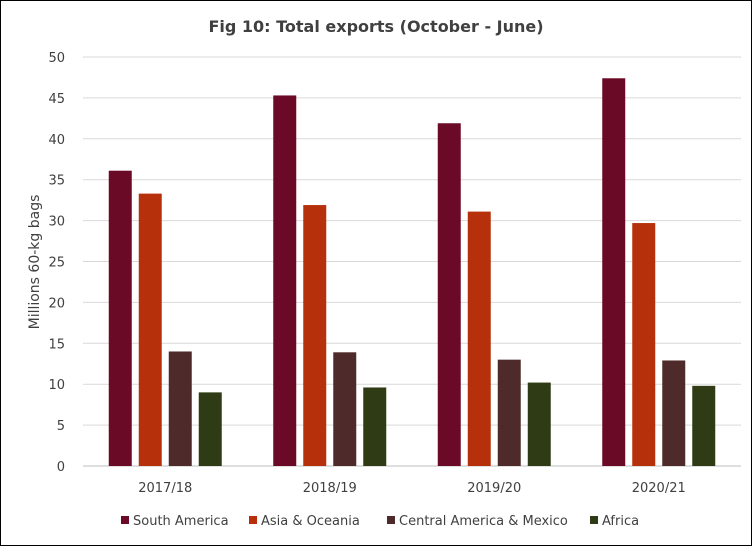  Describe the element at coordinates (56, 385) in the screenshot. I see `y-tick-label: 10` at that location.